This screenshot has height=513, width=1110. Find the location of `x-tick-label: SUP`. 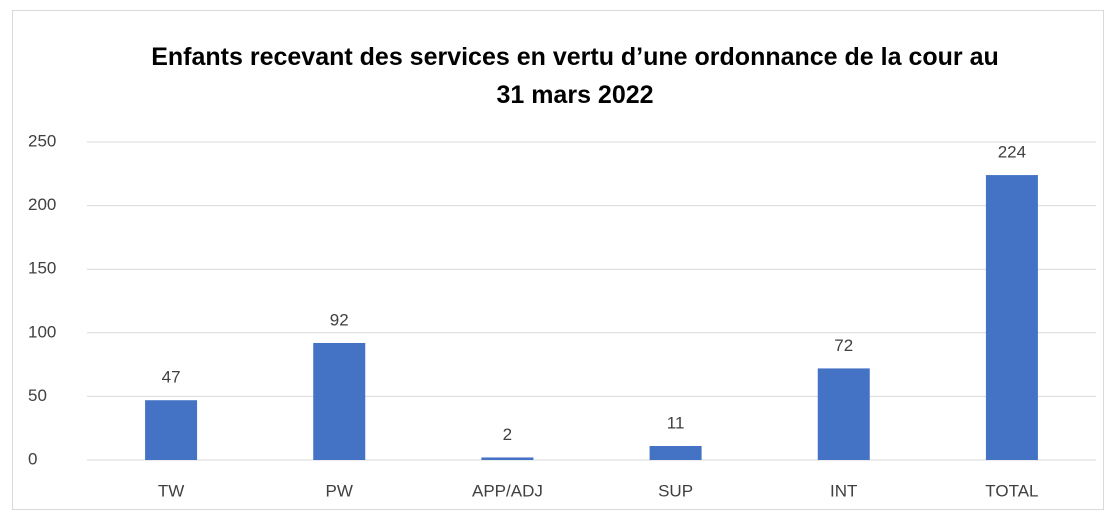

x-tick-label: SUP is located at coordinates (675, 490).